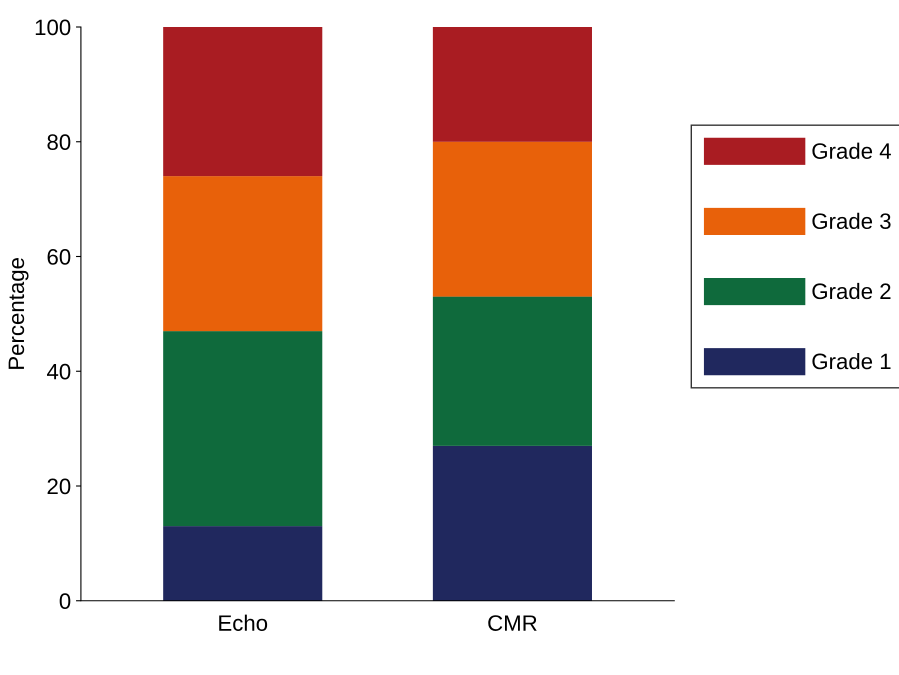 The width and height of the screenshot is (899, 675). Describe the element at coordinates (59, 486) in the screenshot. I see `y-tick-label: 20` at that location.